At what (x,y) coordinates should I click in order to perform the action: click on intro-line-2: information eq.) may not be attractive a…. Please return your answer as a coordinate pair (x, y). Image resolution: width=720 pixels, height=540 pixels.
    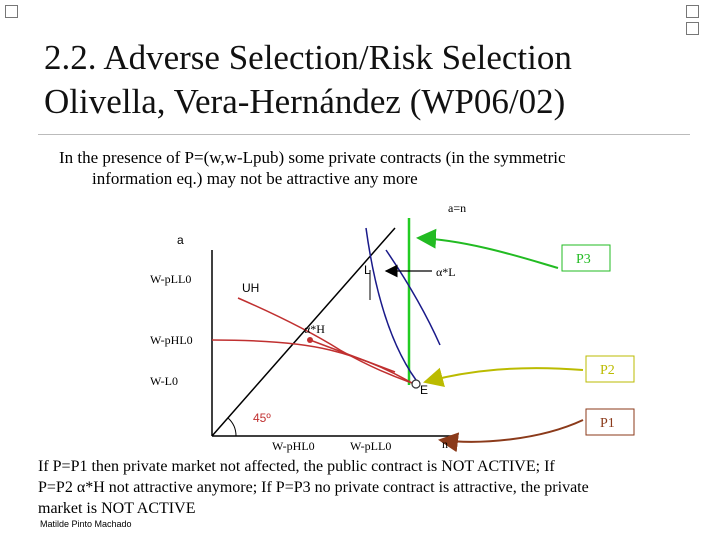
    Looking at the image, I should click on (255, 178).